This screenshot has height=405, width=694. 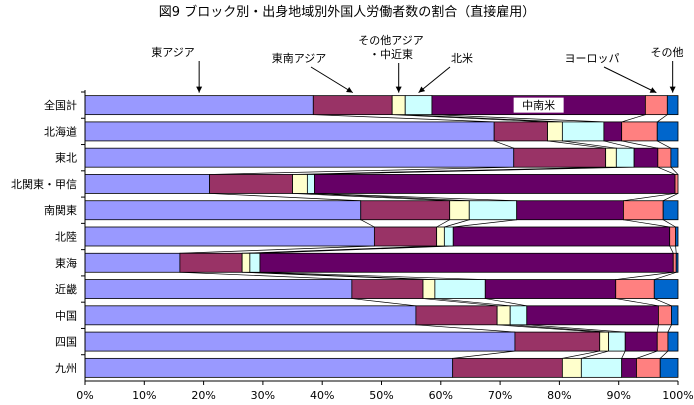 I want to click on annotation-label: ・中近東, so click(x=391, y=54).